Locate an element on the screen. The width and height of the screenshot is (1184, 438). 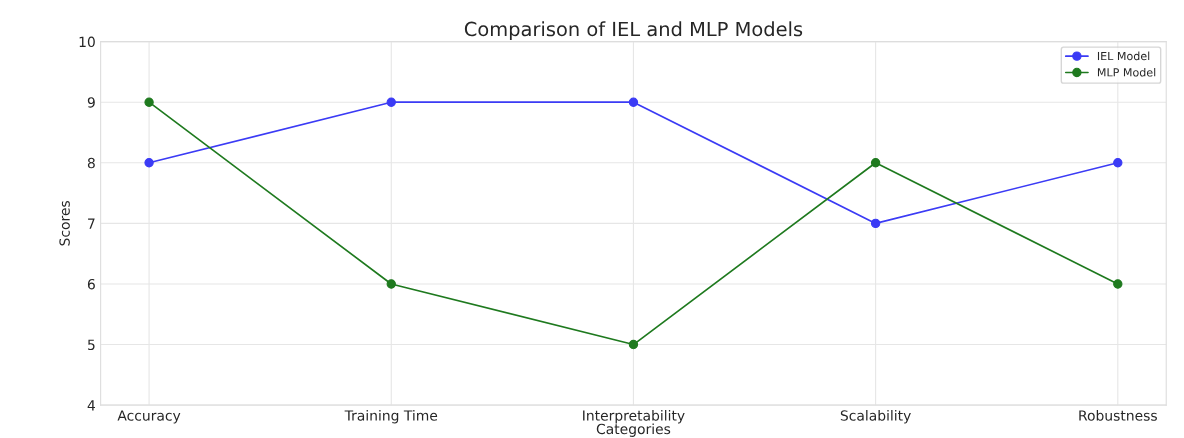
y-tick-label: 4 is located at coordinates (91, 405).